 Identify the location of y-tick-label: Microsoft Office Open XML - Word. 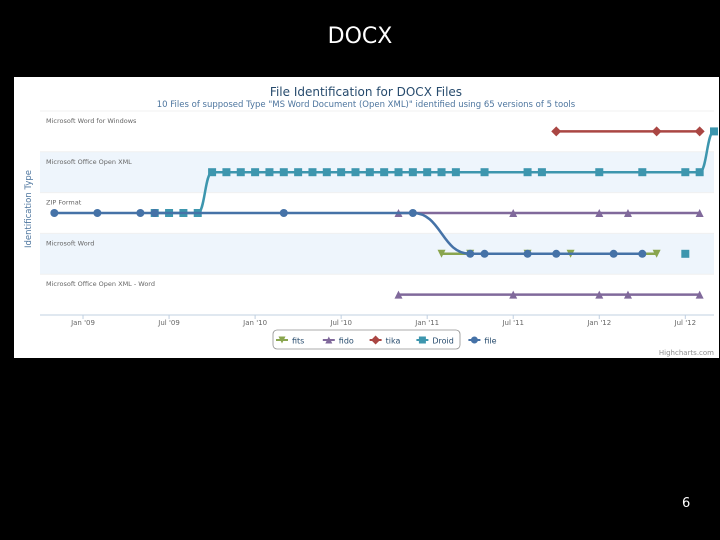
(100, 284).